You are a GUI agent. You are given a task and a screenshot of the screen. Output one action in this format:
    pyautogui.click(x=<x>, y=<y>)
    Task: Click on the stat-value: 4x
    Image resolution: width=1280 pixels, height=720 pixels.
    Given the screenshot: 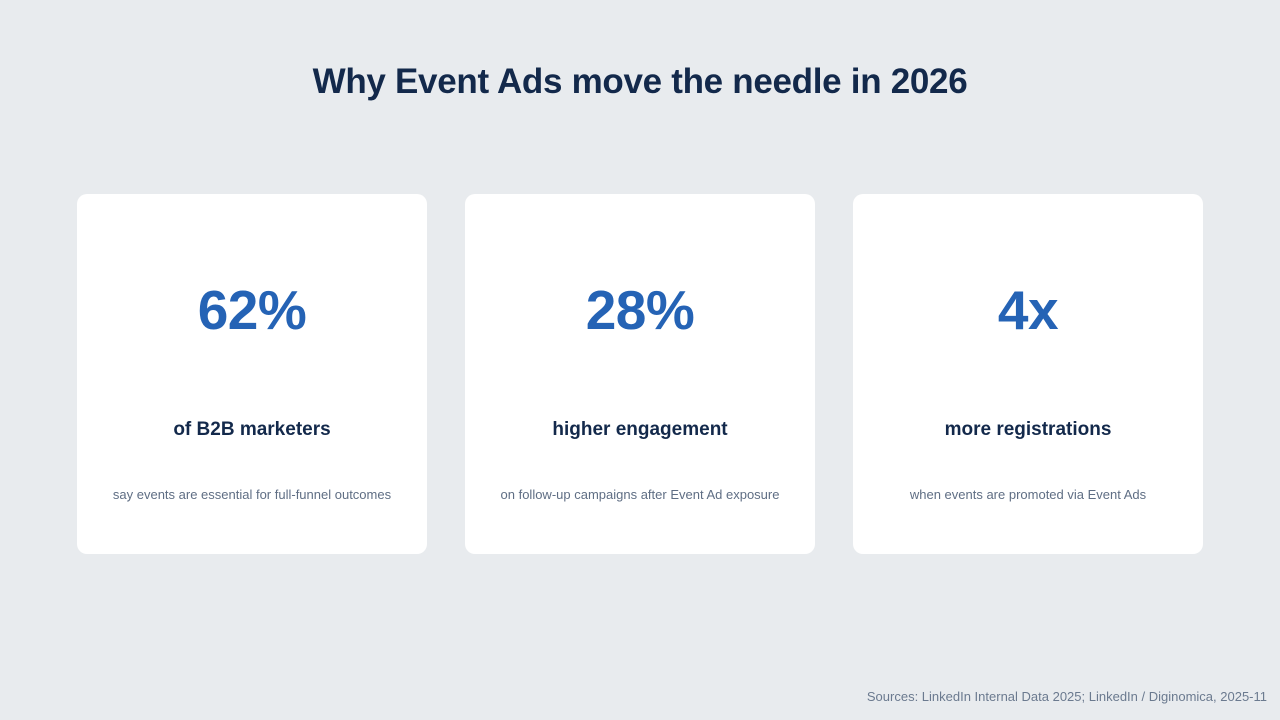 What is the action you would take?
    pyautogui.click(x=1028, y=310)
    